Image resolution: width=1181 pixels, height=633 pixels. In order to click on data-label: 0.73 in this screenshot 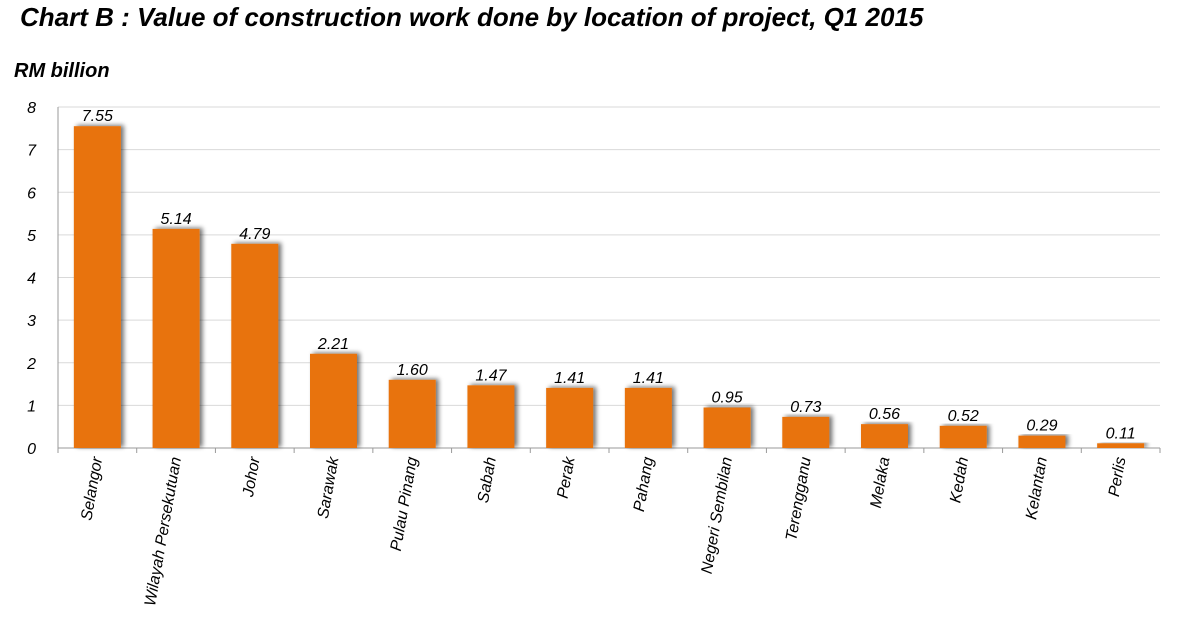, I will do `click(805, 407)`.